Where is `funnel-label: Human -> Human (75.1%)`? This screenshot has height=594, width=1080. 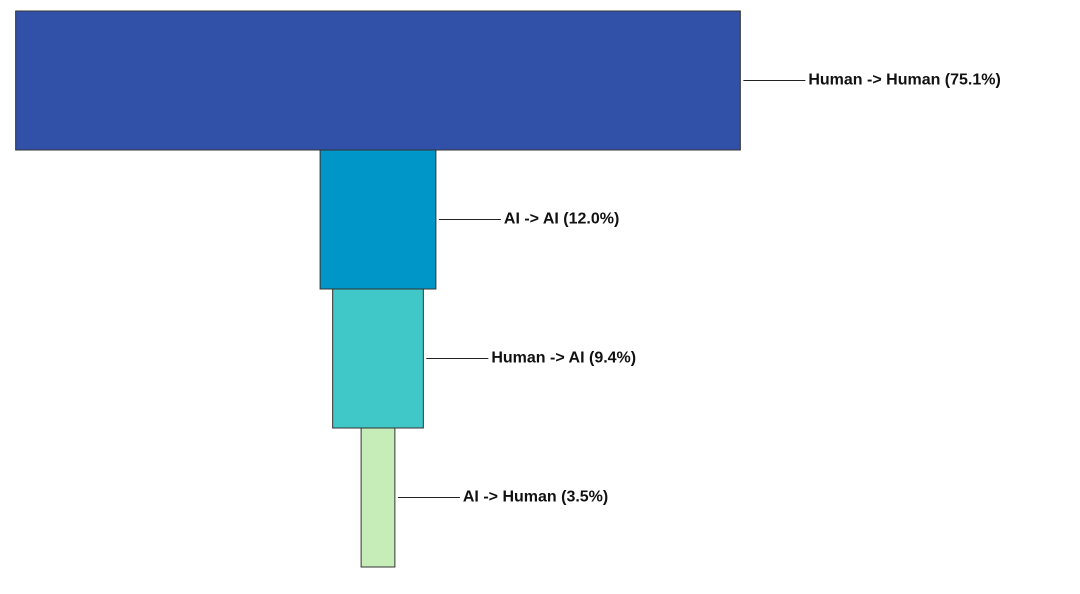 funnel-label: Human -> Human (75.1%) is located at coordinates (904, 80).